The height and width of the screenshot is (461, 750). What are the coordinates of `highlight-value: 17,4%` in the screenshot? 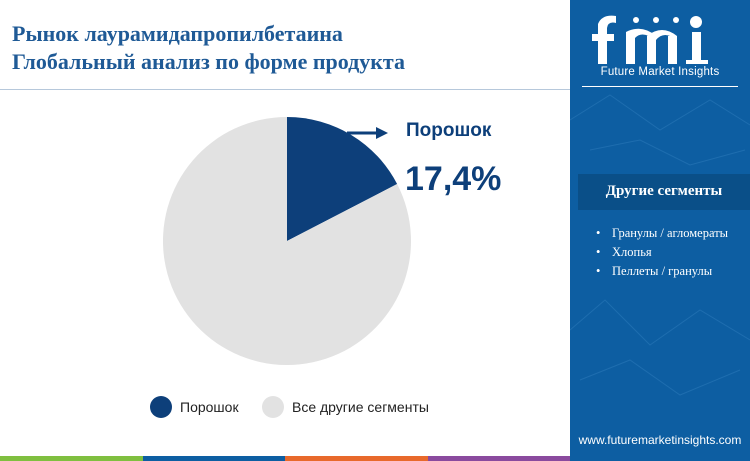 It's located at (453, 179).